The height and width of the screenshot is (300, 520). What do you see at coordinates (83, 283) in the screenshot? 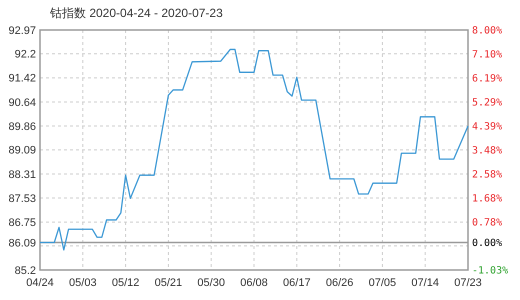
I see `x-tick-label: 05/03` at bounding box center [83, 283].